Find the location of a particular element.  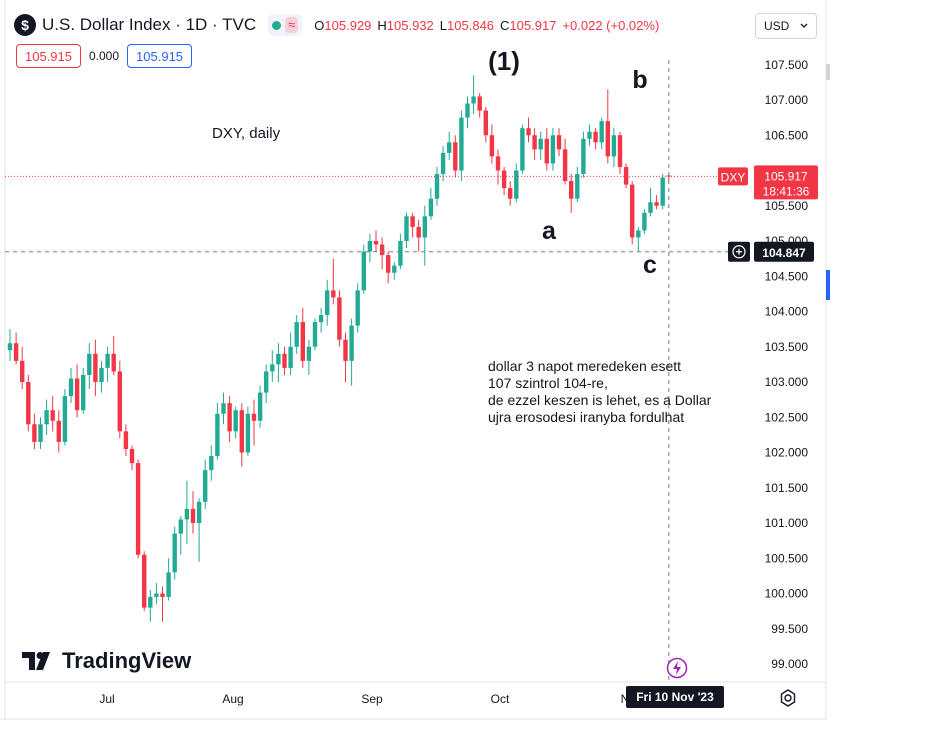

market-status-pill: ≈ is located at coordinates (285, 25).